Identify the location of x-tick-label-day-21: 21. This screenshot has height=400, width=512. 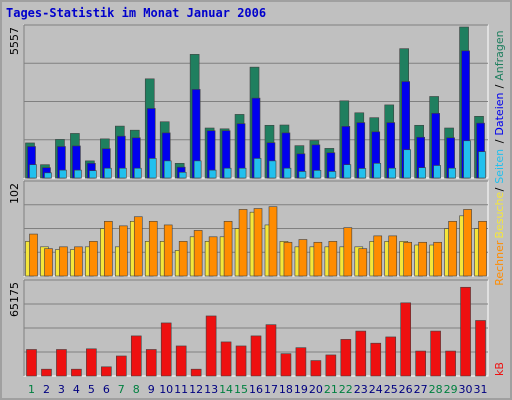
(331, 389).